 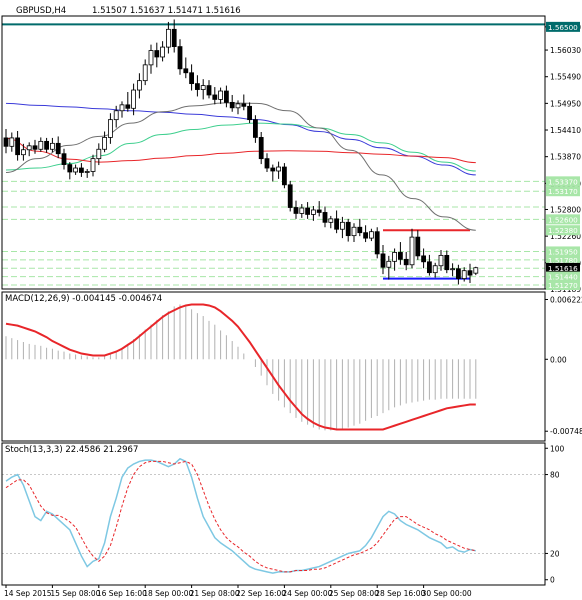 What do you see at coordinates (565, 50) in the screenshot?
I see `price-tick-label: 1.56030` at bounding box center [565, 50].